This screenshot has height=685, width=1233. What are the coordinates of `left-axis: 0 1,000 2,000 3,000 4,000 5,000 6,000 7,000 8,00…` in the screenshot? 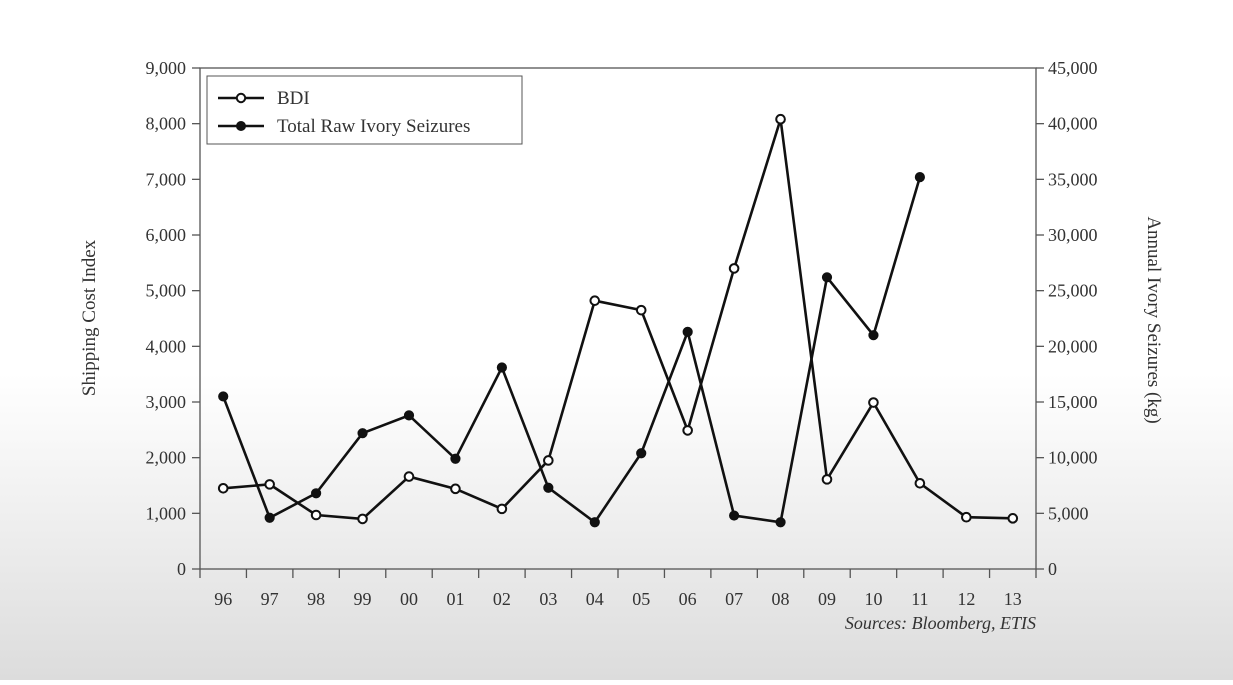 It's located at (173, 318).